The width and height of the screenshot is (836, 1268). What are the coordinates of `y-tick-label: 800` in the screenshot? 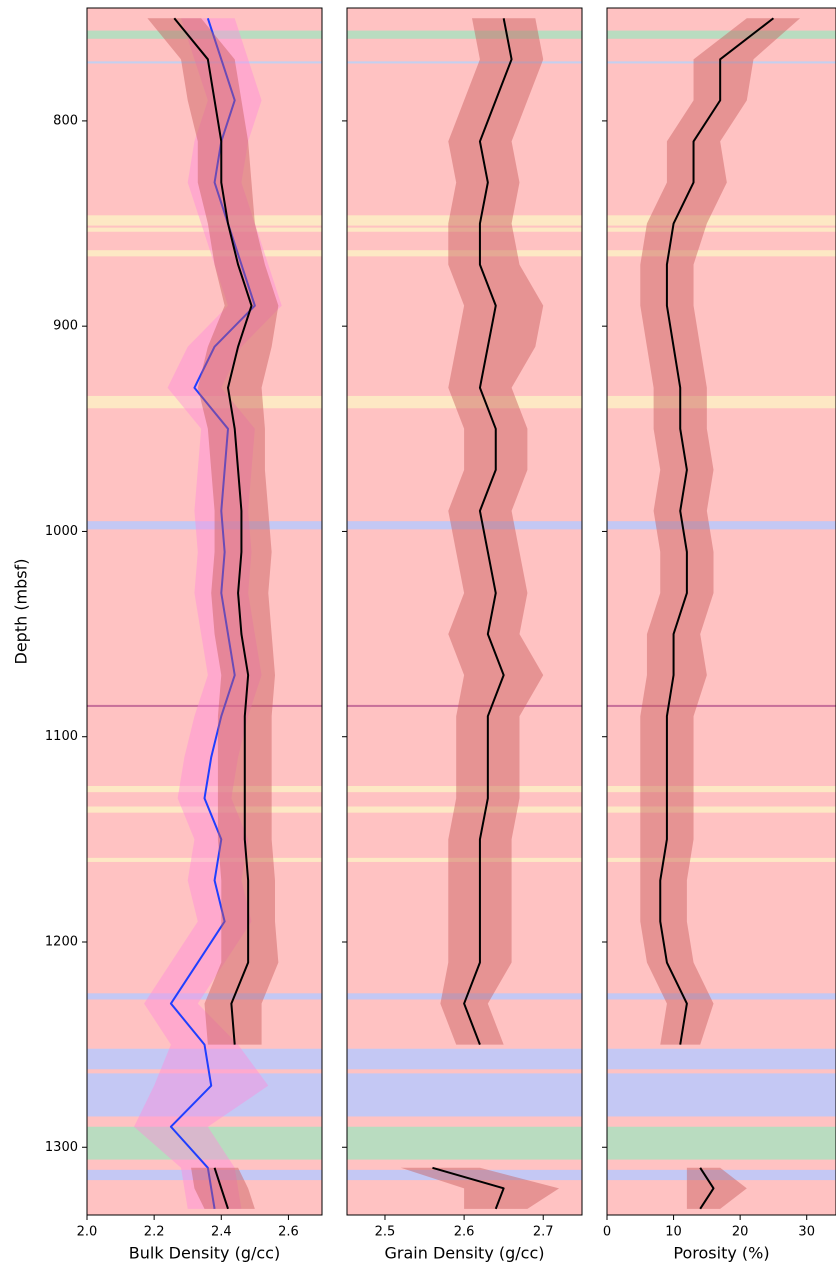 It's located at (65, 120).